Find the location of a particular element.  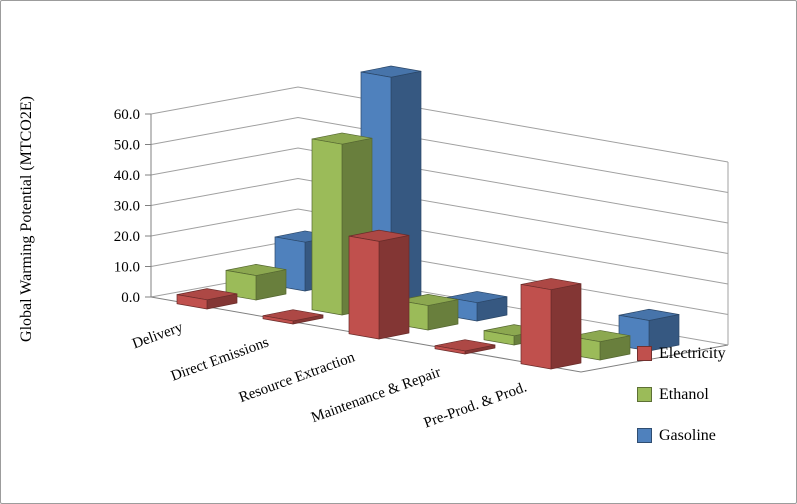

legend-item-electricity: Electricity is located at coordinates (681, 353).